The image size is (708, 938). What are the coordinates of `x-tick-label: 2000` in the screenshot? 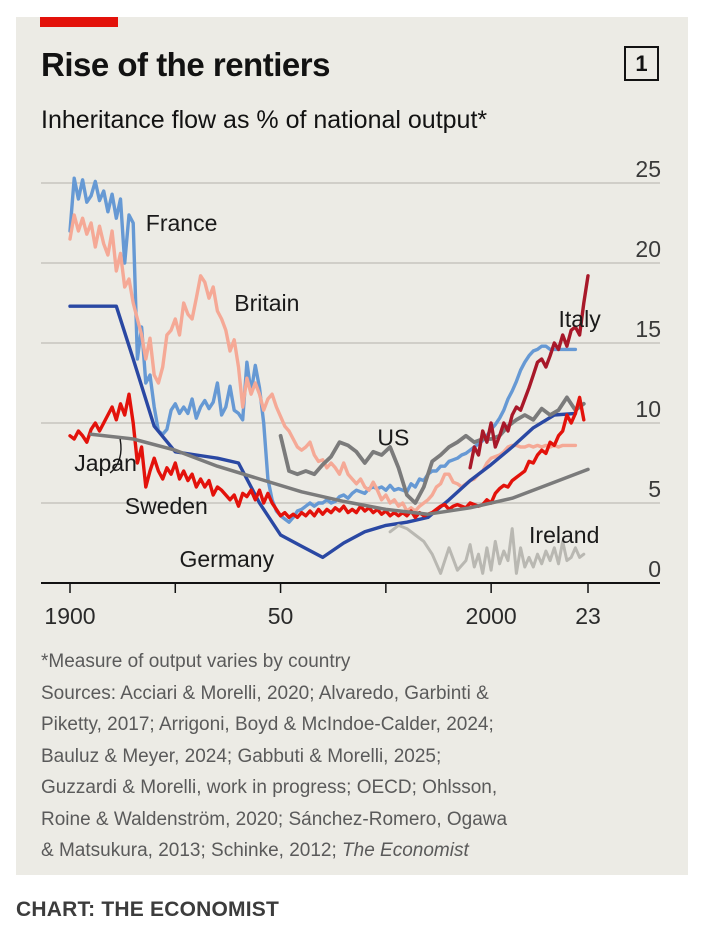 It's located at (491, 616).